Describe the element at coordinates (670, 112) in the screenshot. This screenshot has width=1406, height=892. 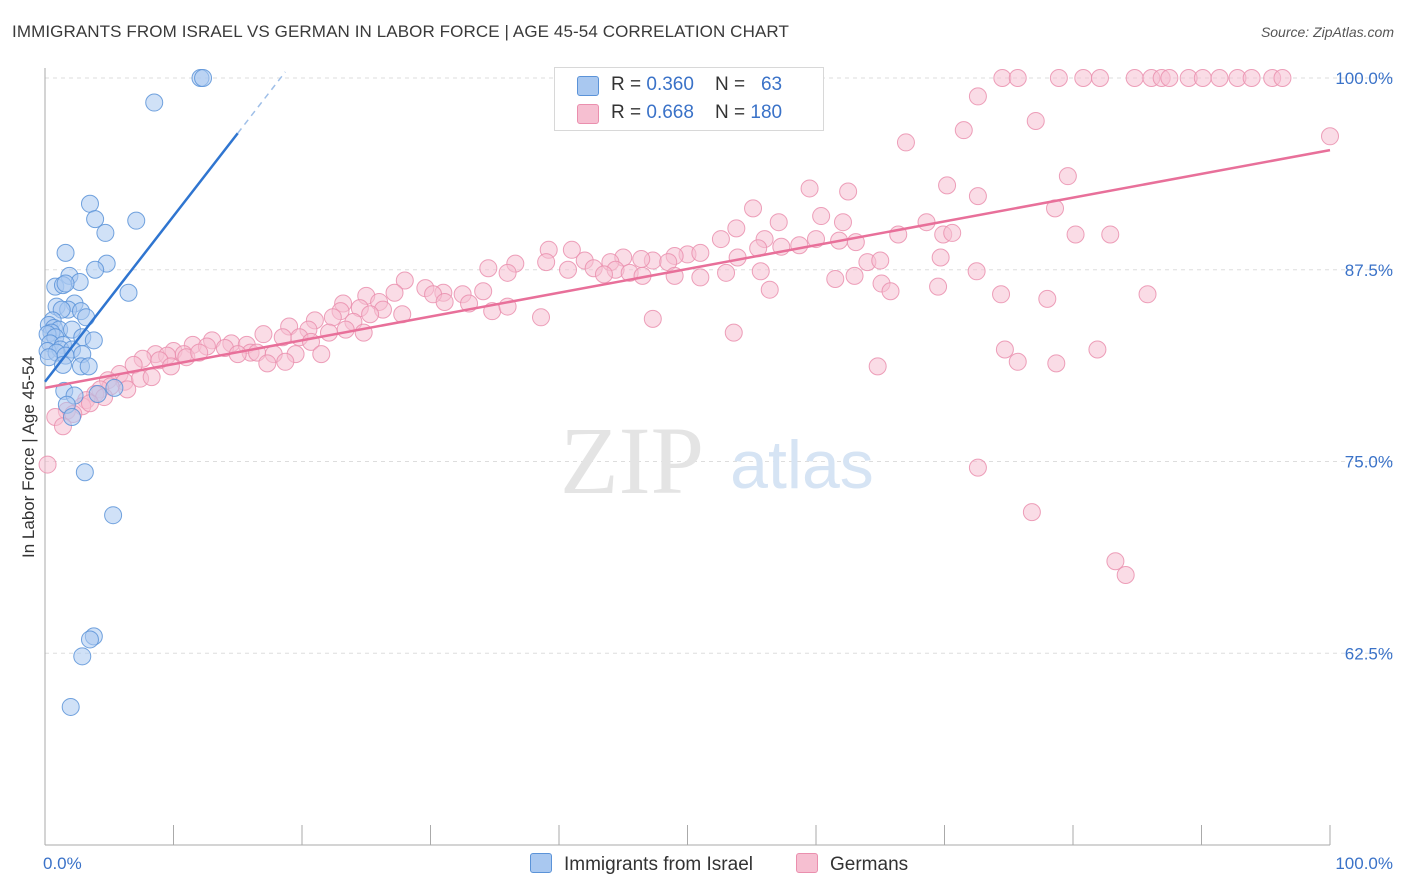
I see `legend-r-value-germans: 0.668` at that location.